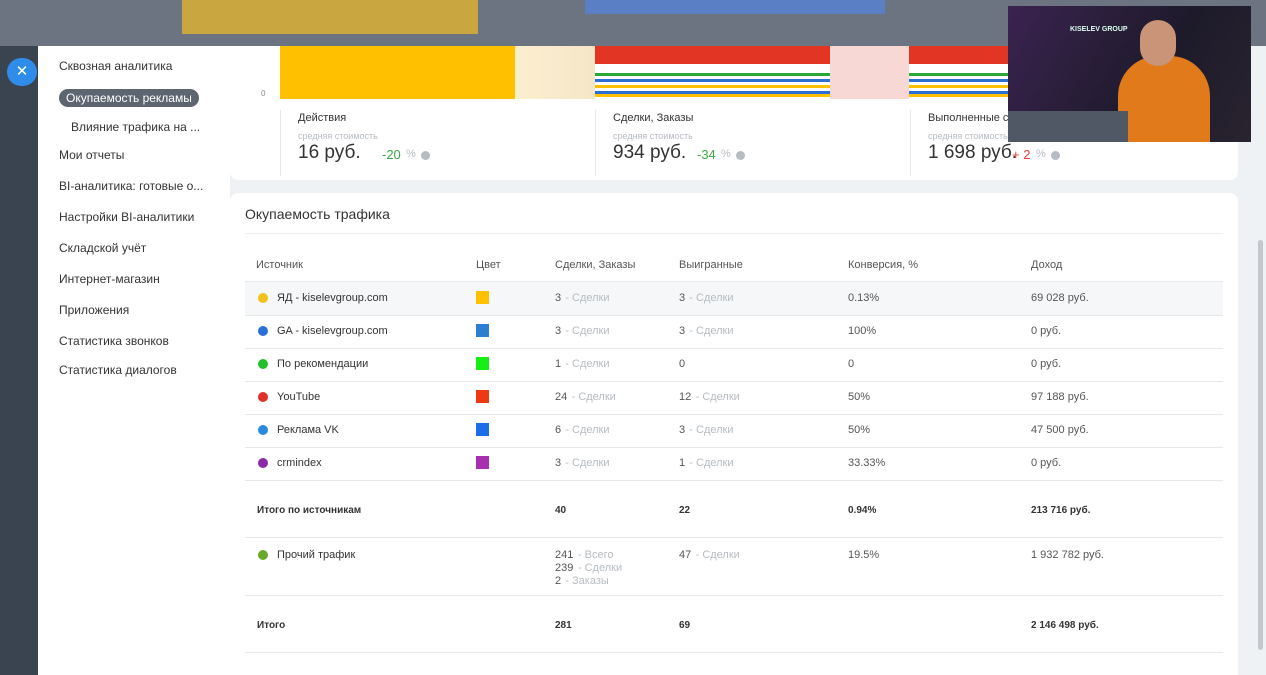  I want to click on count: 2, so click(558, 581).